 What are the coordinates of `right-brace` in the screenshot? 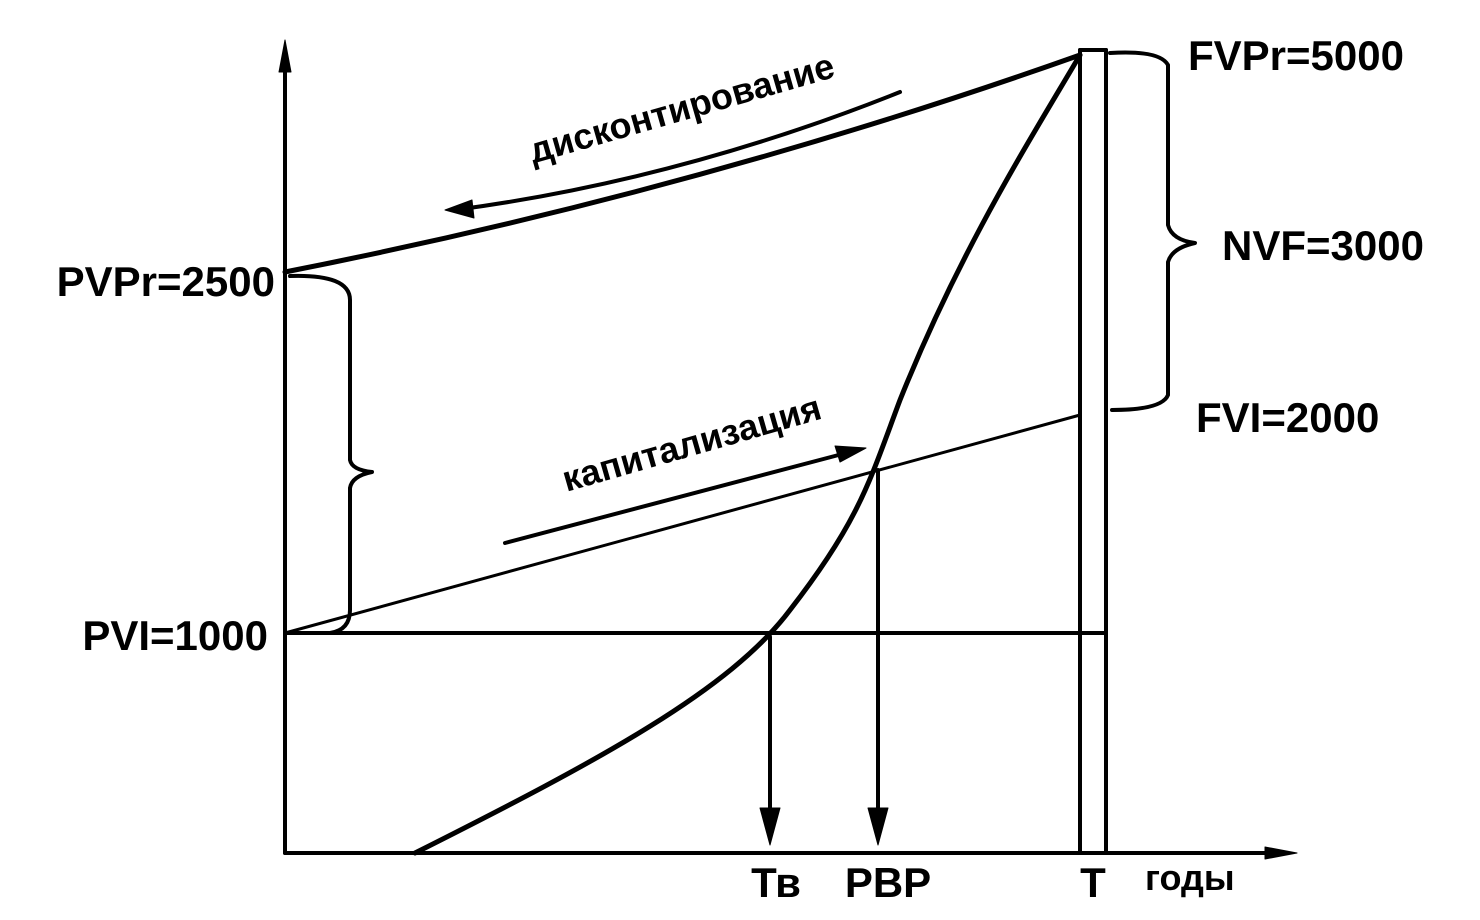 It's located at (1152, 231).